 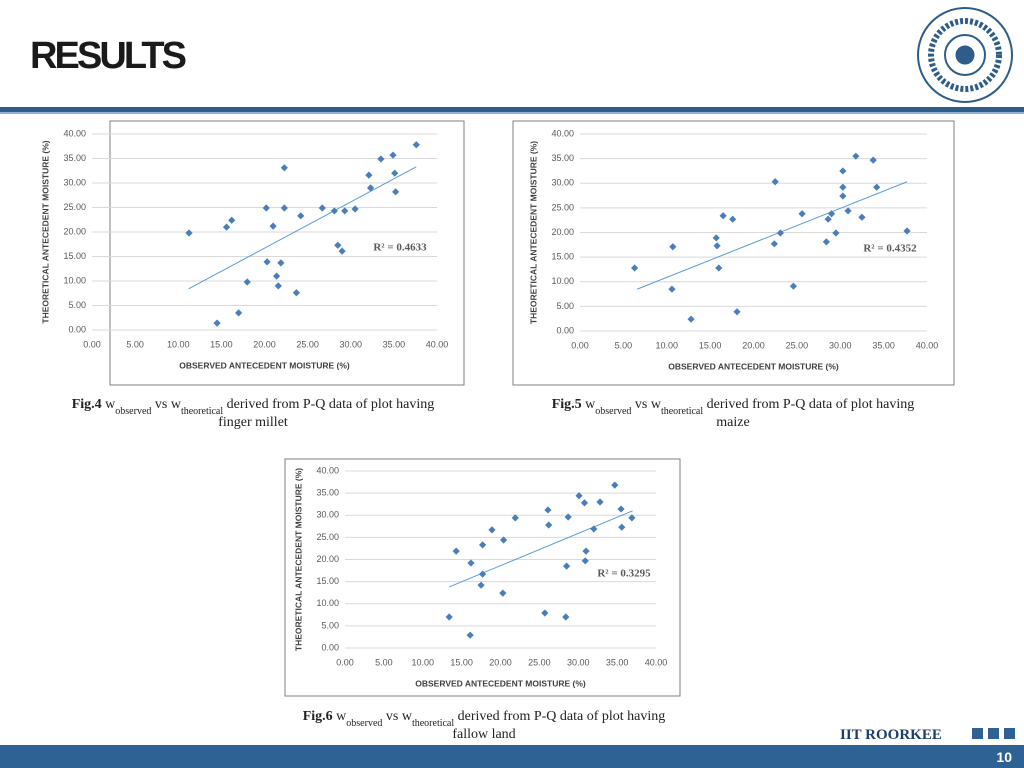 What do you see at coordinates (772, 235) in the screenshot?
I see `trendline` at bounding box center [772, 235].